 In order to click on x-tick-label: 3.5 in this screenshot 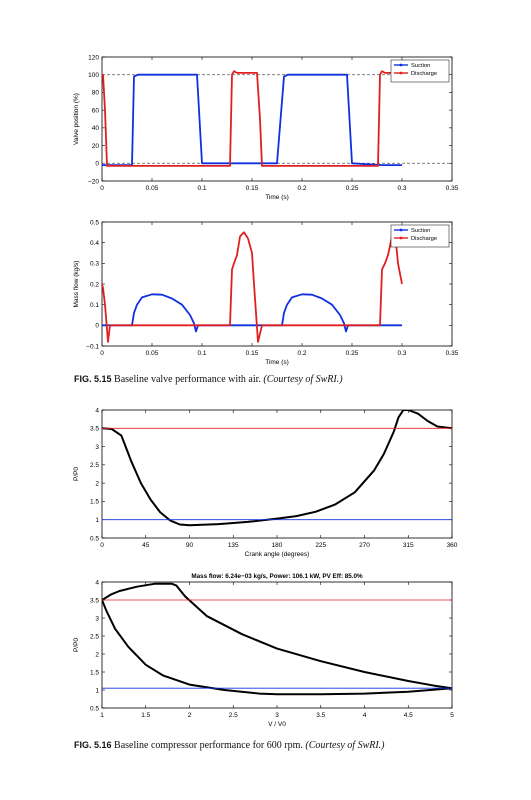, I will do `click(320, 715)`.